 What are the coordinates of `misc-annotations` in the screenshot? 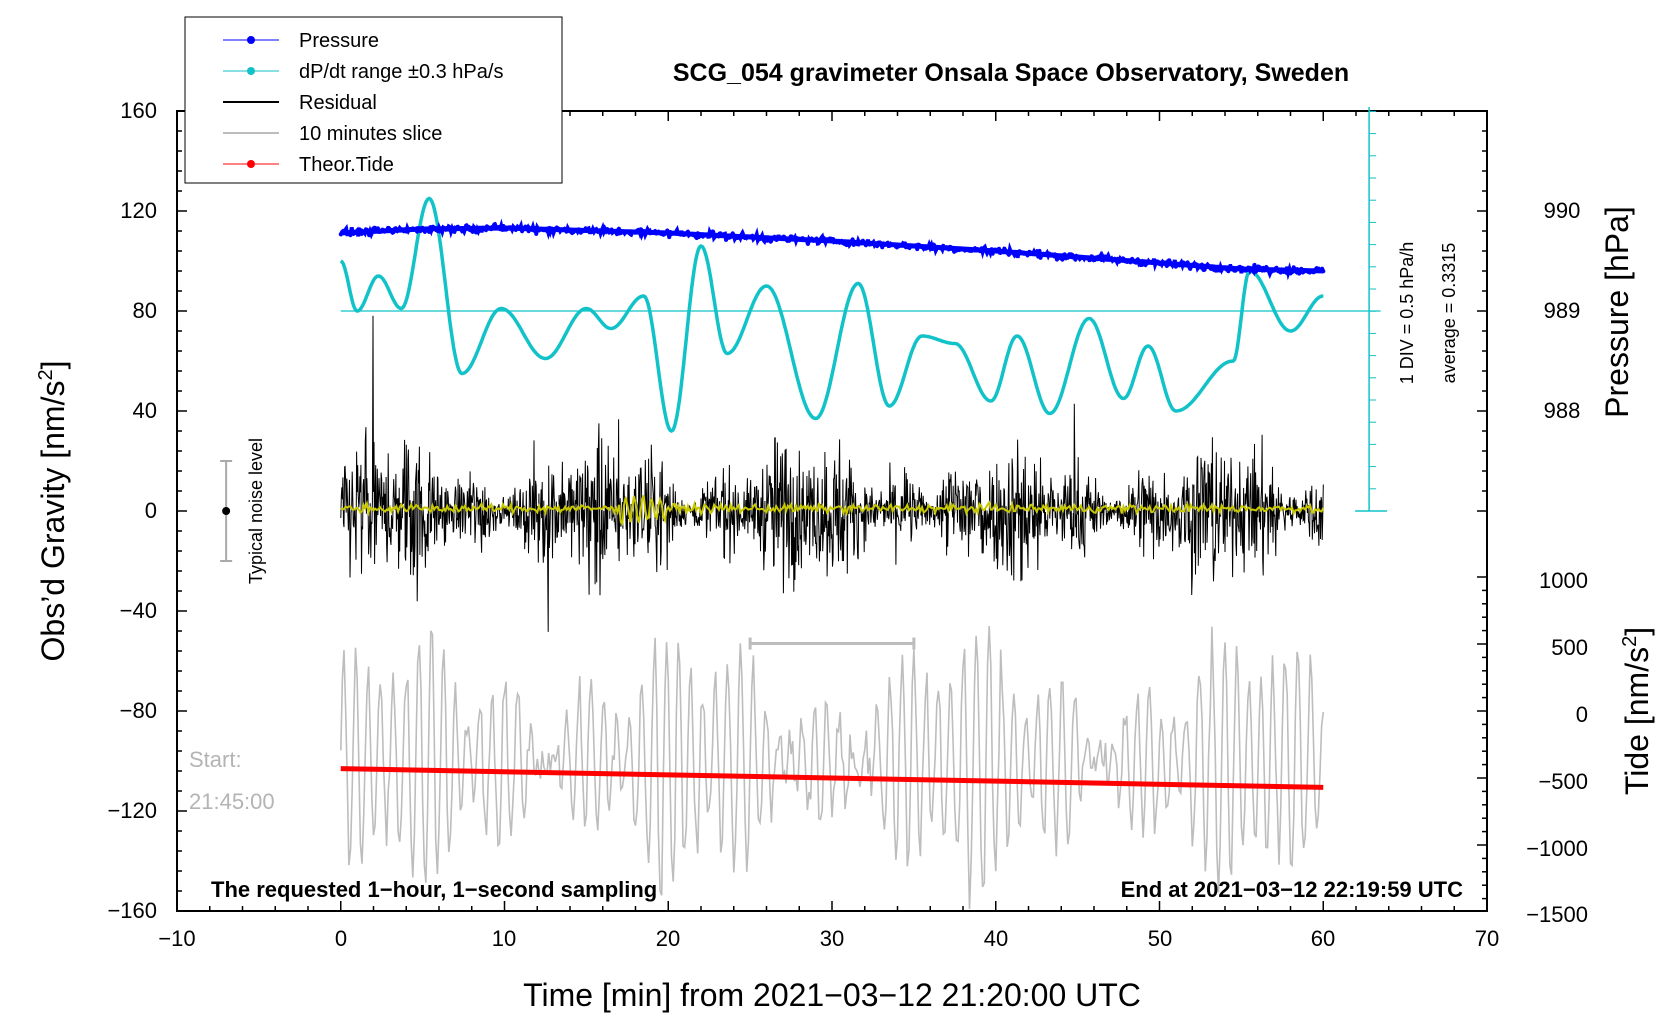 It's located at (568, 555).